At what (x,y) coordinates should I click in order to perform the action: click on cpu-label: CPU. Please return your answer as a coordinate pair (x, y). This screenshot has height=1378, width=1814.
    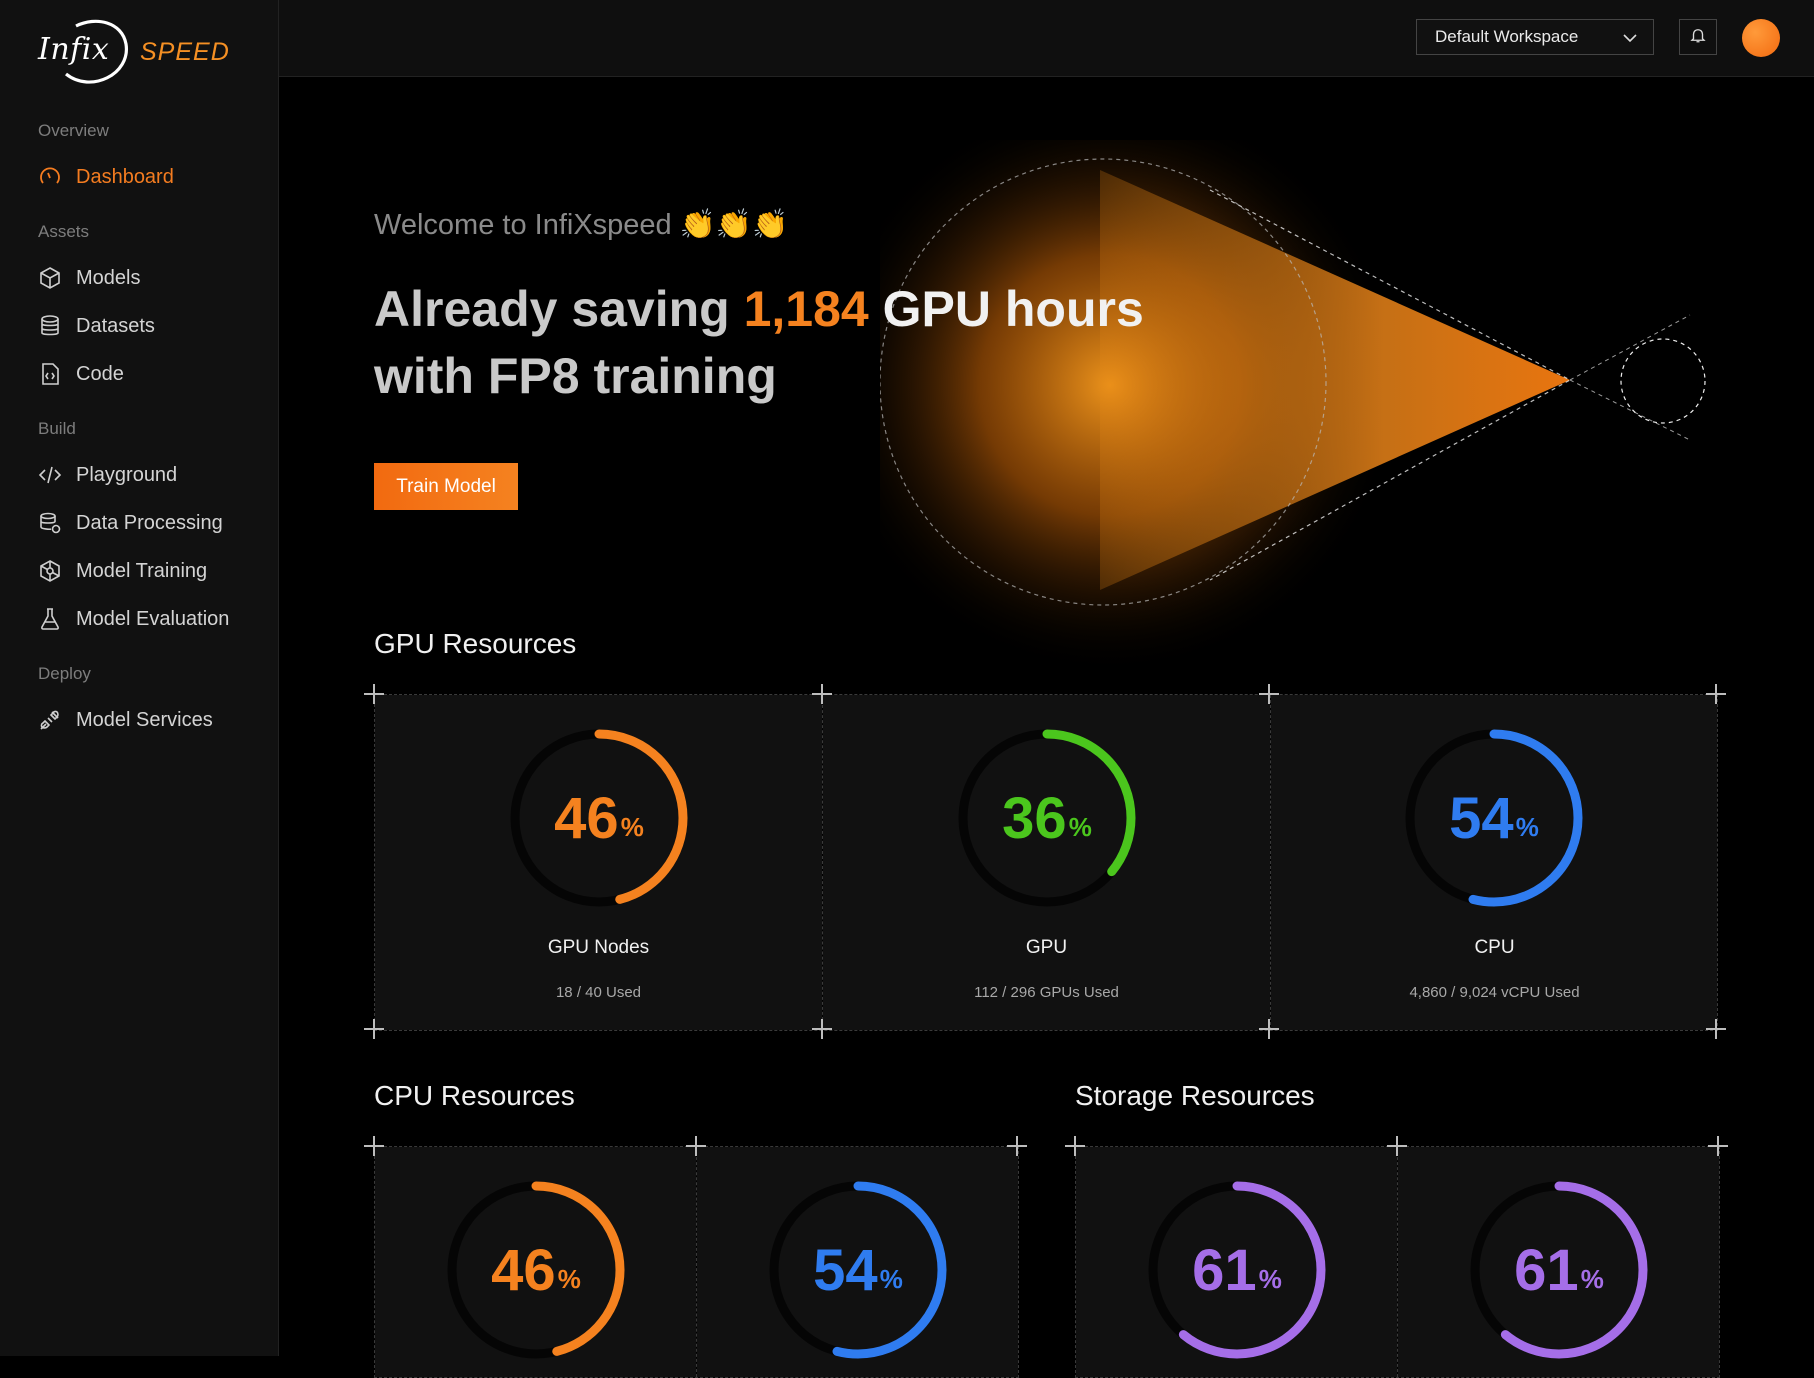
    Looking at the image, I should click on (1494, 947).